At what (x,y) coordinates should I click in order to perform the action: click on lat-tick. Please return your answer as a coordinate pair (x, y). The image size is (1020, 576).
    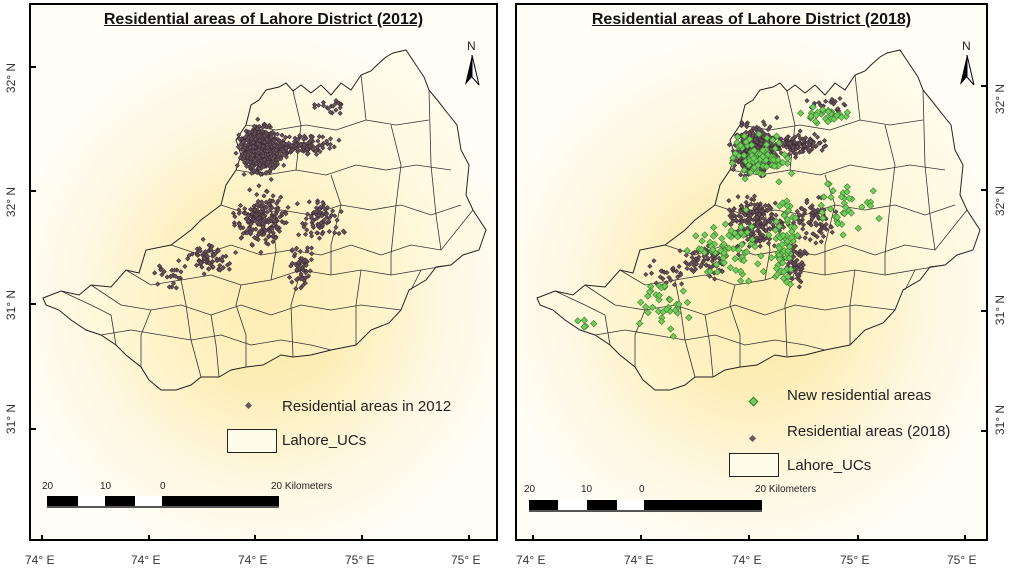
    Looking at the image, I should click on (984, 190).